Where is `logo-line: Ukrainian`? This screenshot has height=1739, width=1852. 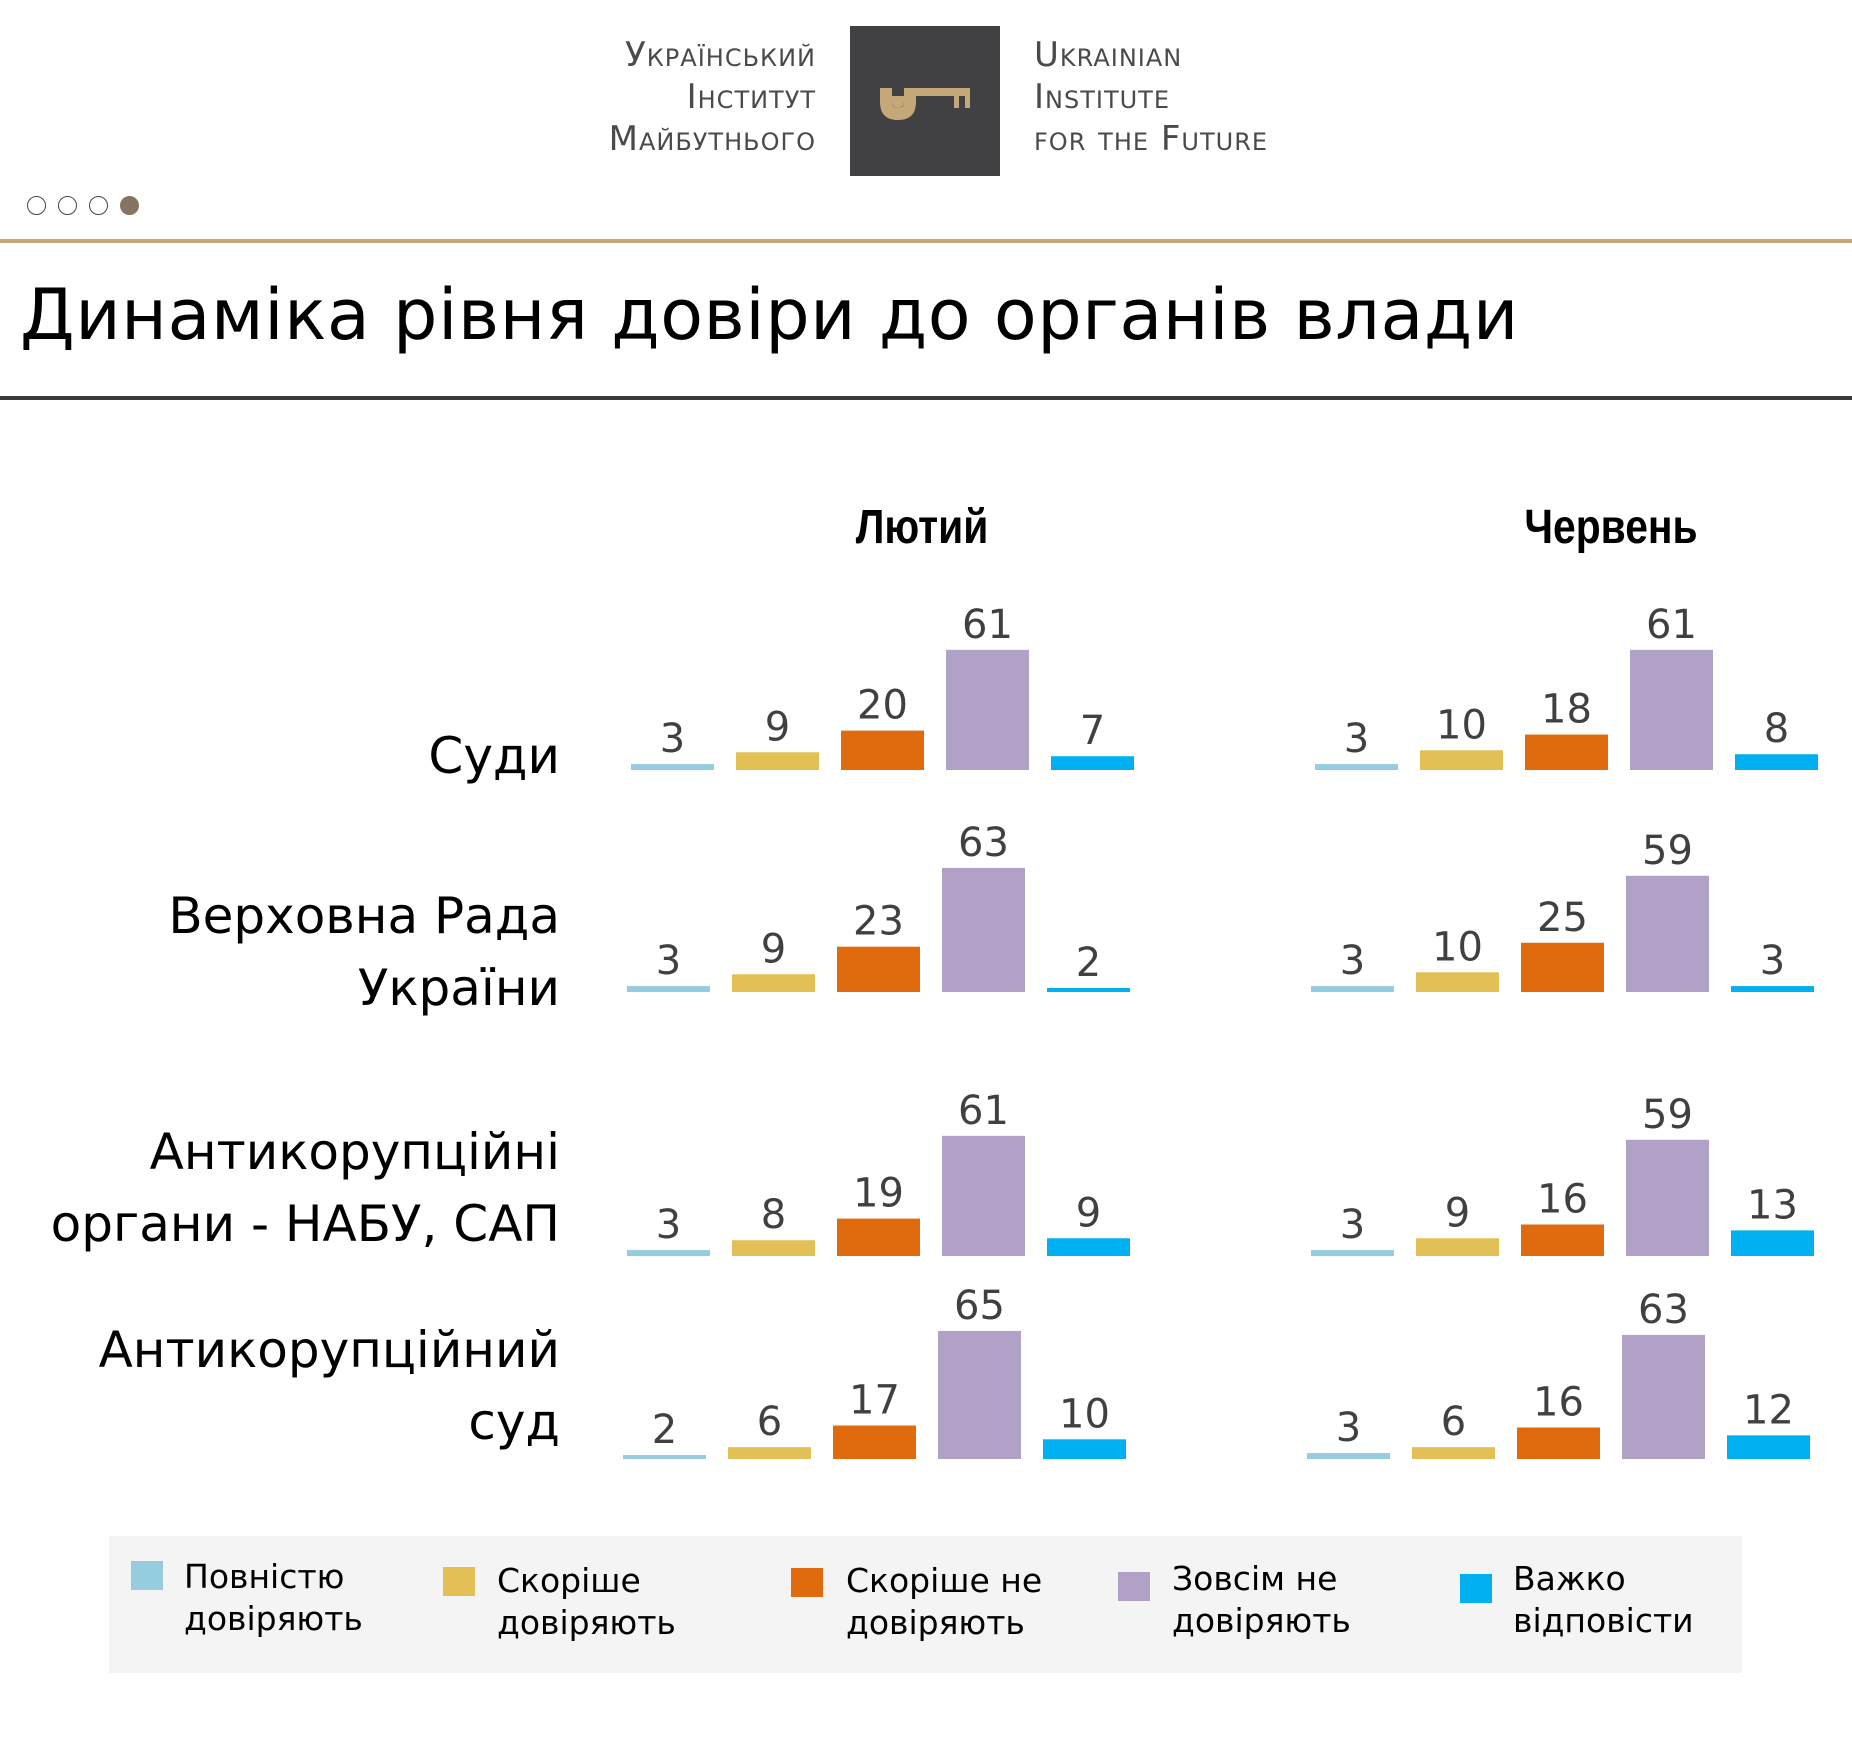 logo-line: Ukrainian is located at coordinates (1108, 55).